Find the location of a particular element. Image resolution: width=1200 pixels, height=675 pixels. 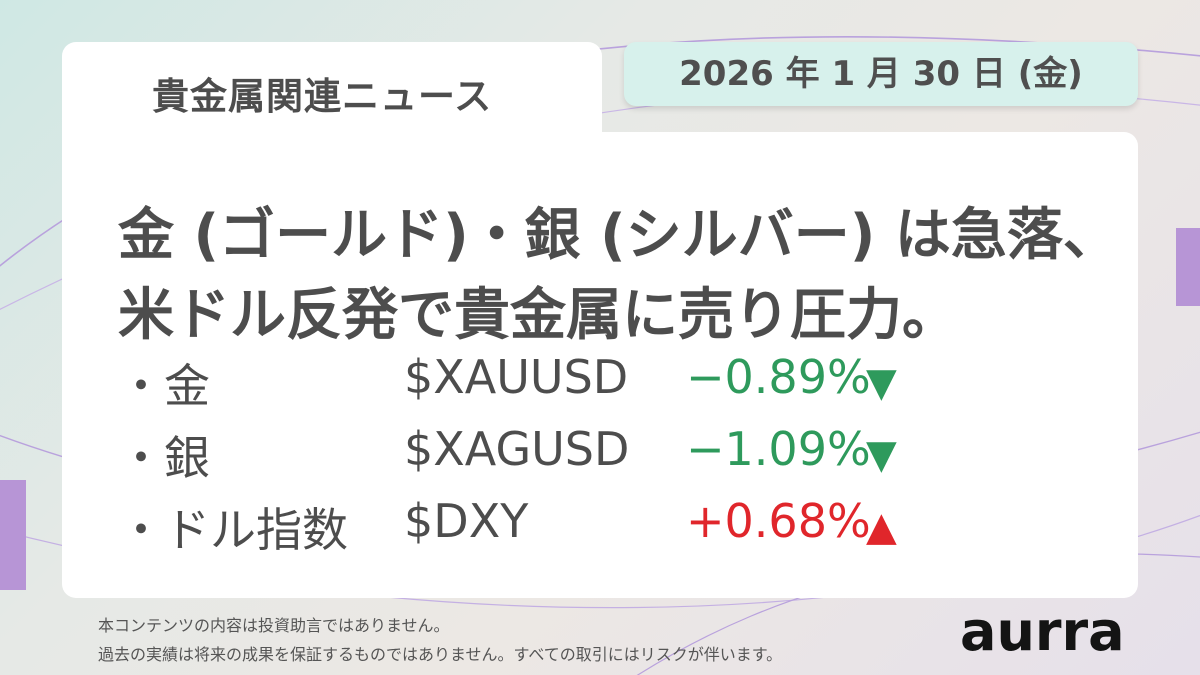

up-arrow-icon: ▲ is located at coordinates (881, 527).